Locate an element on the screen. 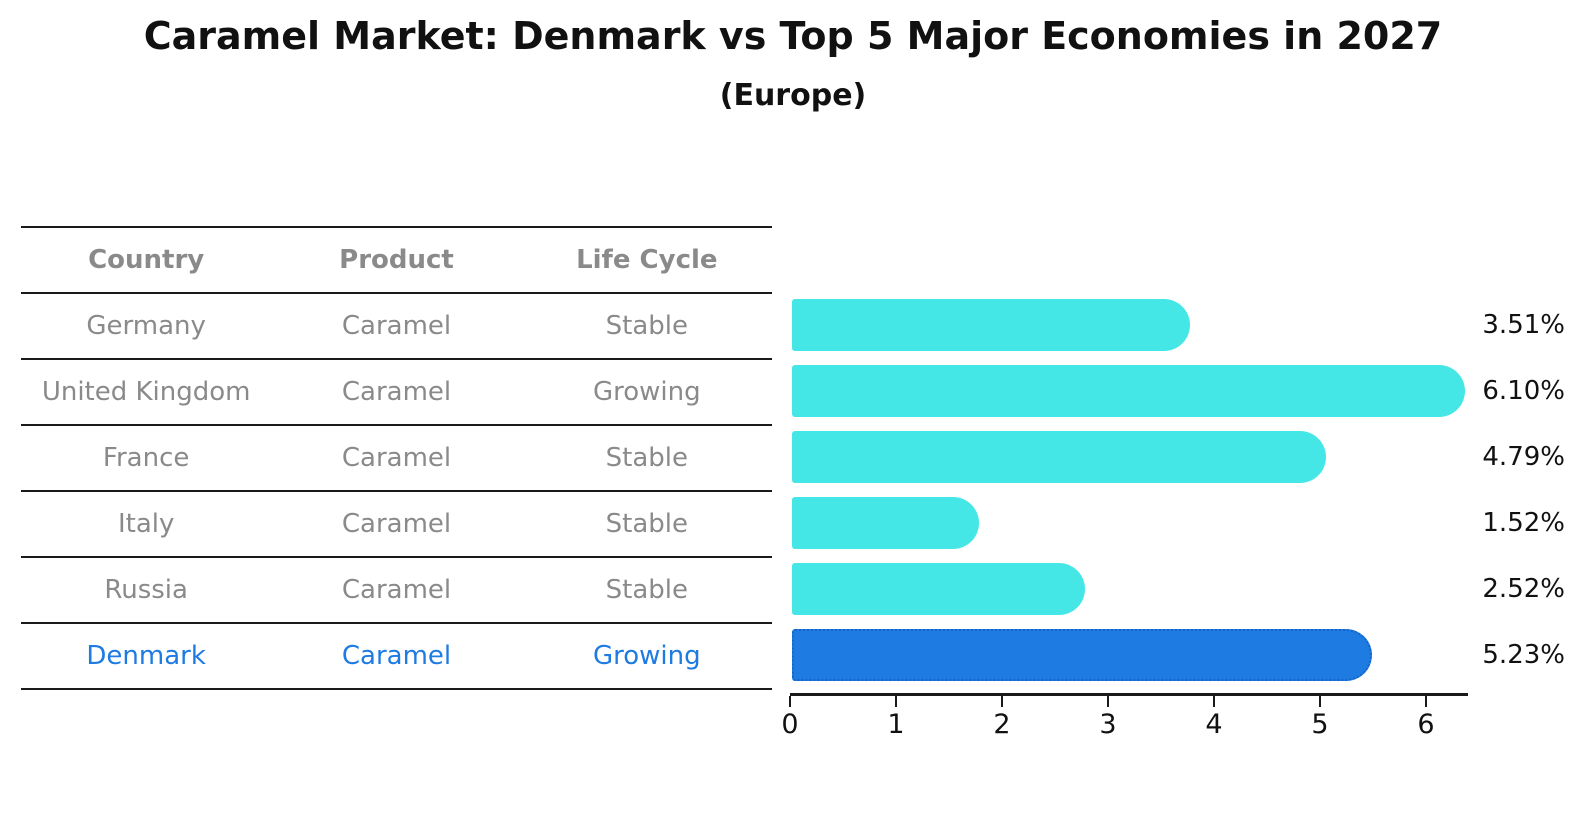 The width and height of the screenshot is (1586, 823). bar-row: 6.10% is located at coordinates (1178, 391).